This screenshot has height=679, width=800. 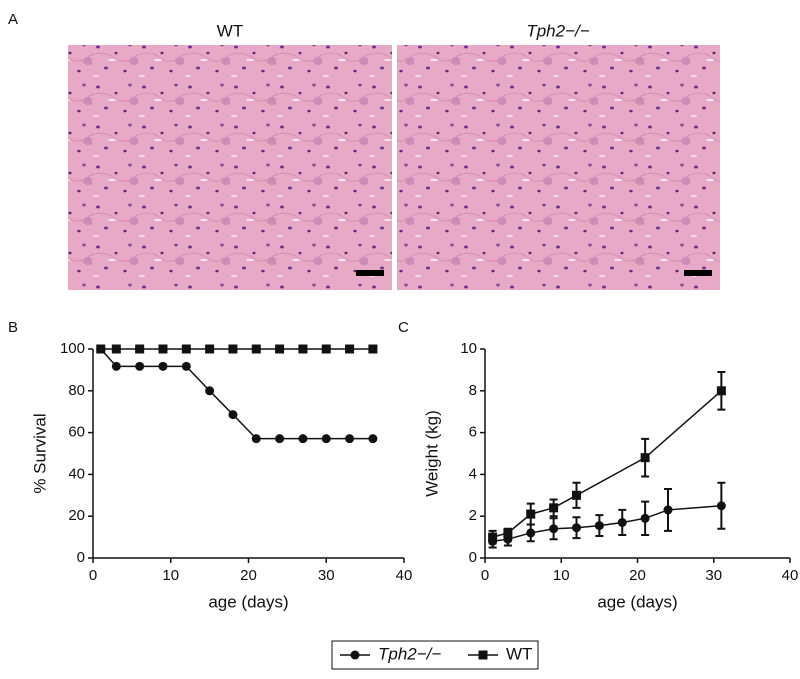 I want to click on y-tick-label: 4, so click(x=473, y=473).